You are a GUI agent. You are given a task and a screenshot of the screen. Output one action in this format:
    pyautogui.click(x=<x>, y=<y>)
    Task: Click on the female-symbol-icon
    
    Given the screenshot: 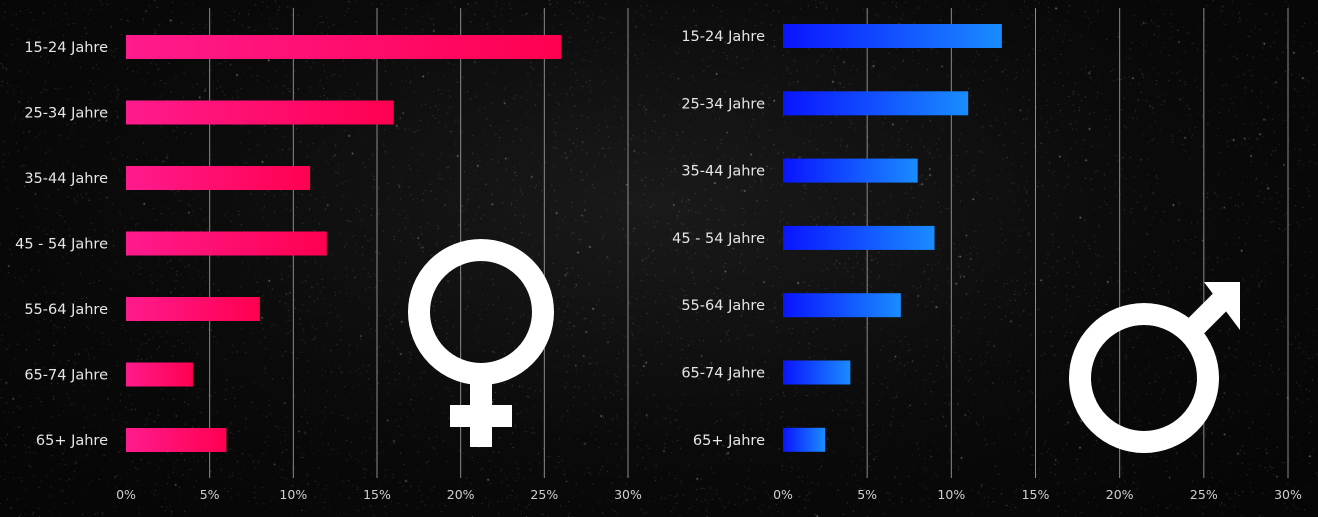 What is the action you would take?
    pyautogui.click(x=481, y=343)
    